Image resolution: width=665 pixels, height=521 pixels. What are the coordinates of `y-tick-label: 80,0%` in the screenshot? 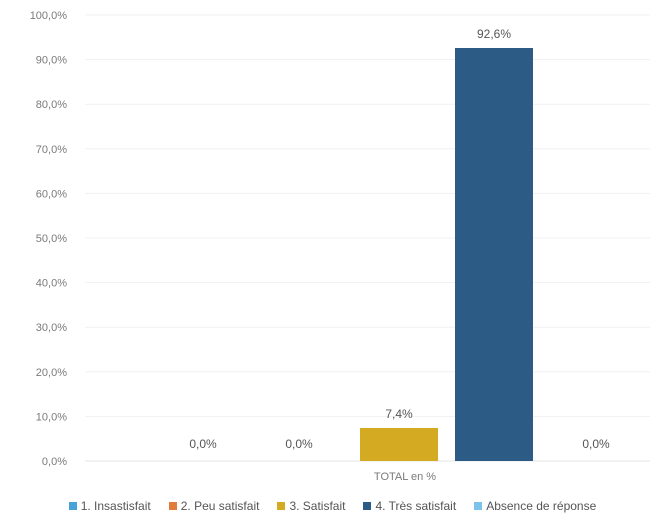 It's located at (51, 105).